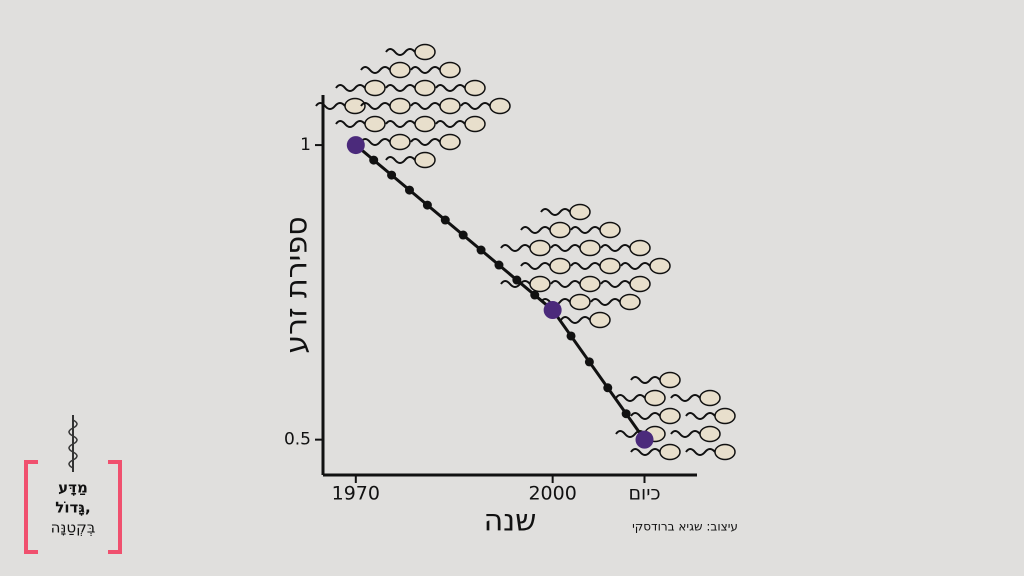 The width and height of the screenshot is (1024, 576). I want to click on y-tick-label: 1, so click(305, 145).